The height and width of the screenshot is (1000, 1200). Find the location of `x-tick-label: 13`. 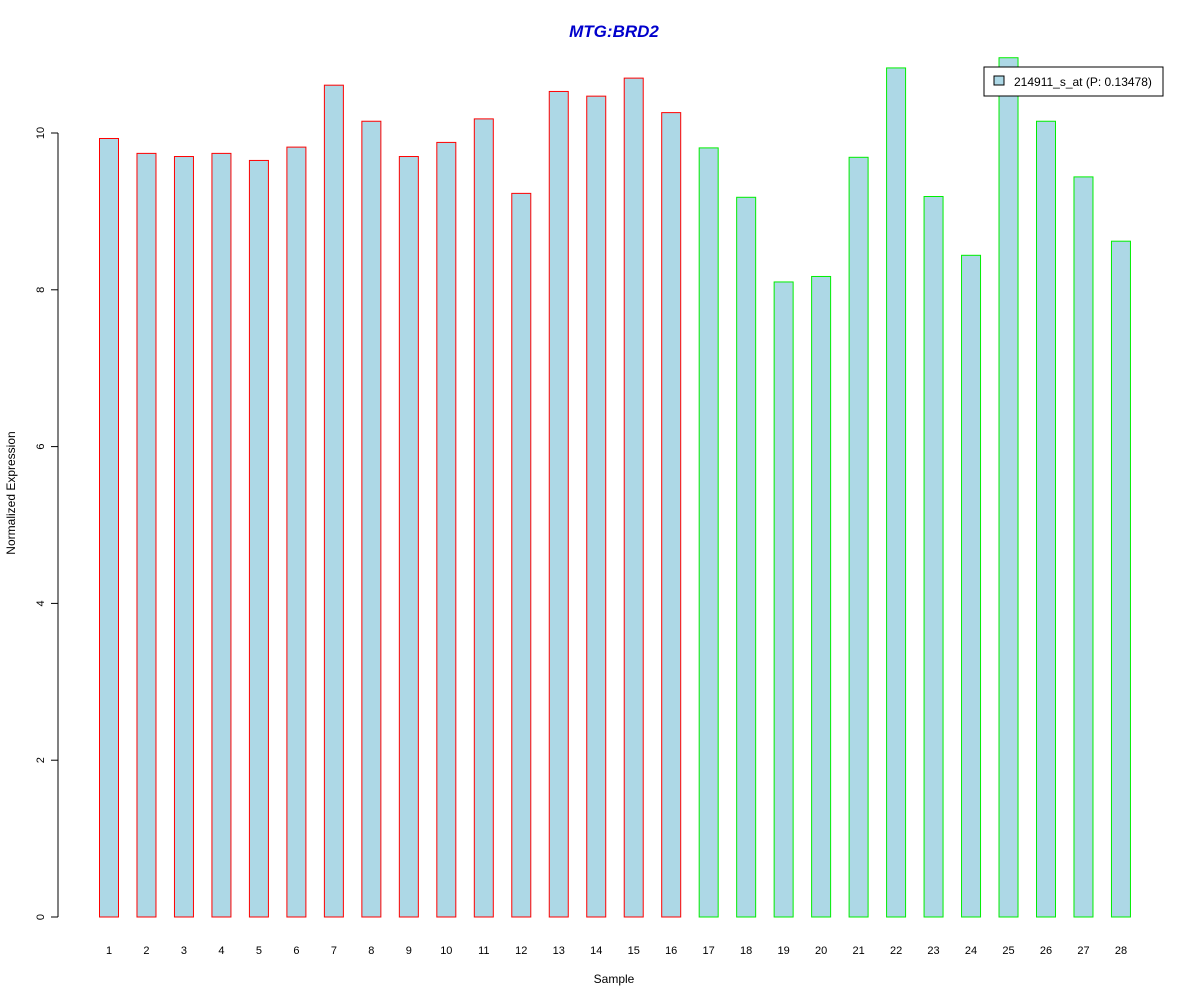

x-tick-label: 13 is located at coordinates (559, 951).